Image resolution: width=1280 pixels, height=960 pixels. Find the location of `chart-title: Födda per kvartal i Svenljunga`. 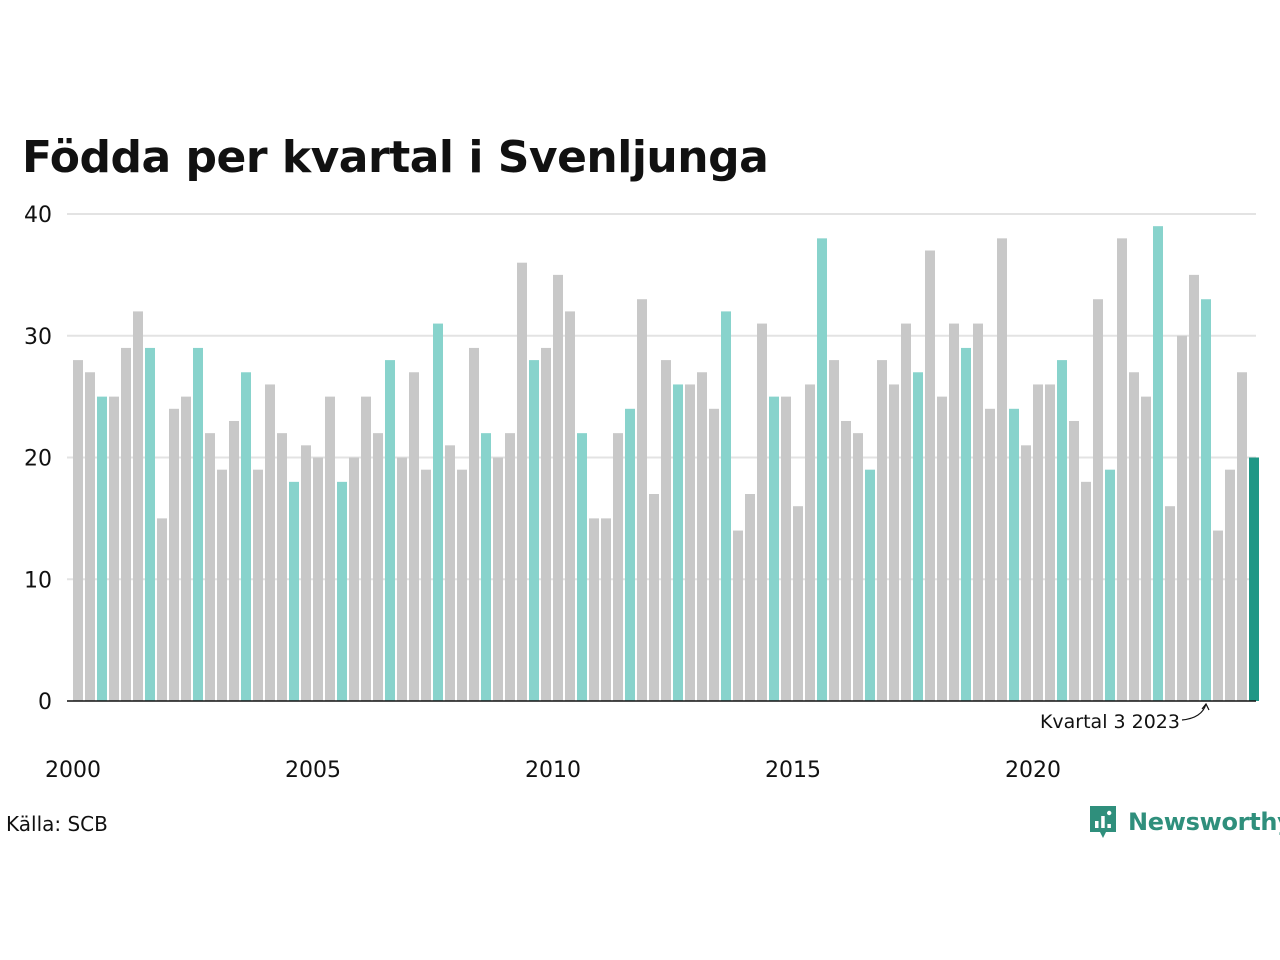

chart-title: Födda per kvartal i Svenljunga is located at coordinates (395, 157).